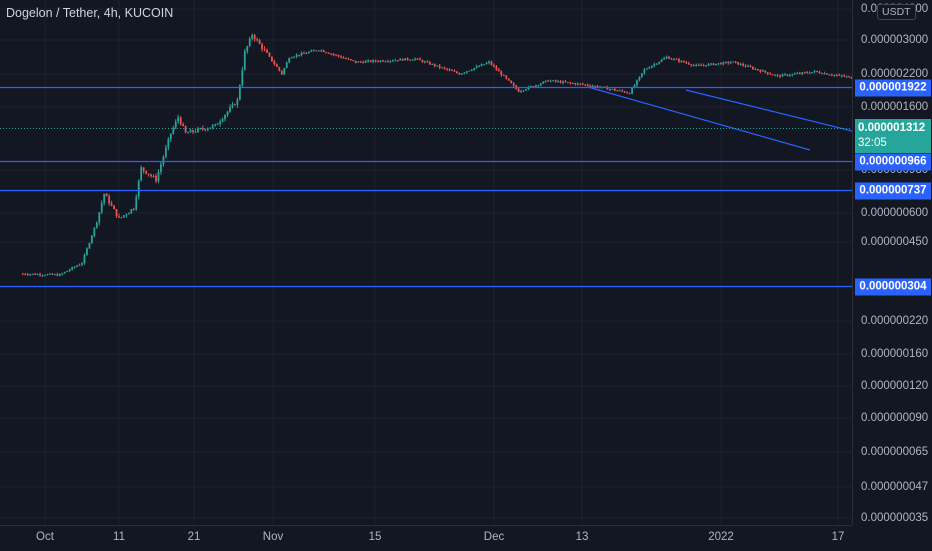  I want to click on hline-price-label: 0.000000966, so click(893, 162).